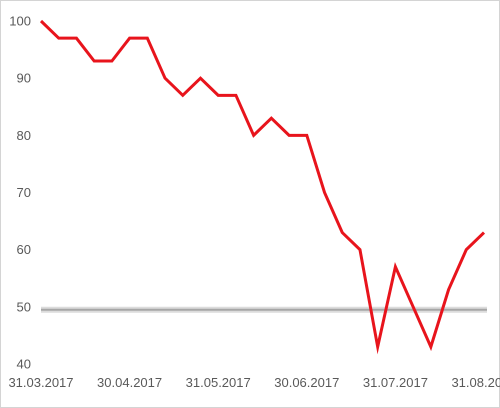  Describe the element at coordinates (20, 21) in the screenshot. I see `y-tick-label: 100` at that location.